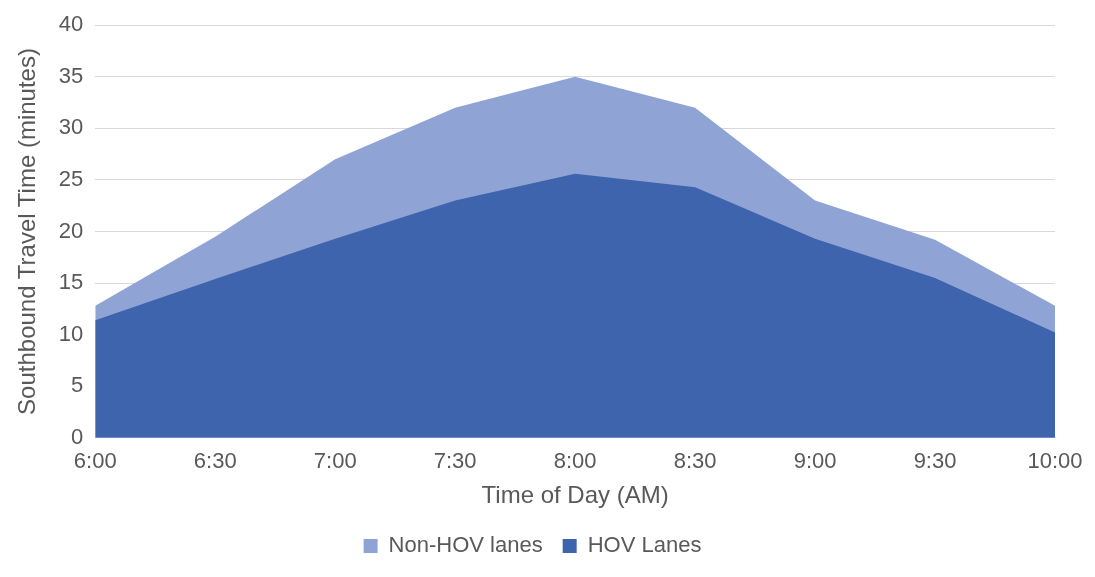 The image size is (1095, 577). I want to click on x-tick-label: 9:00, so click(815, 461).